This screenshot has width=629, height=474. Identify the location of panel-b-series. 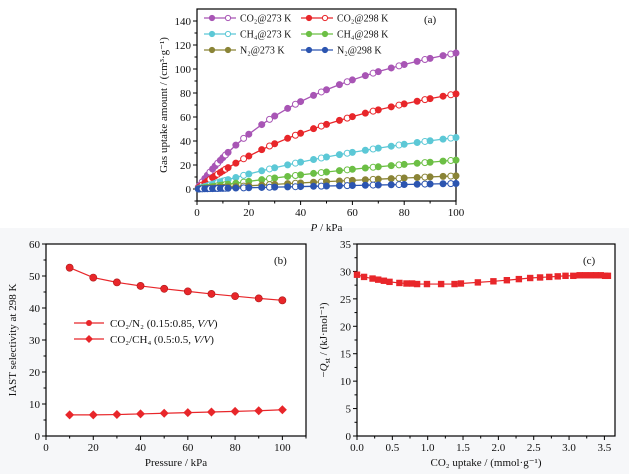
(176, 341).